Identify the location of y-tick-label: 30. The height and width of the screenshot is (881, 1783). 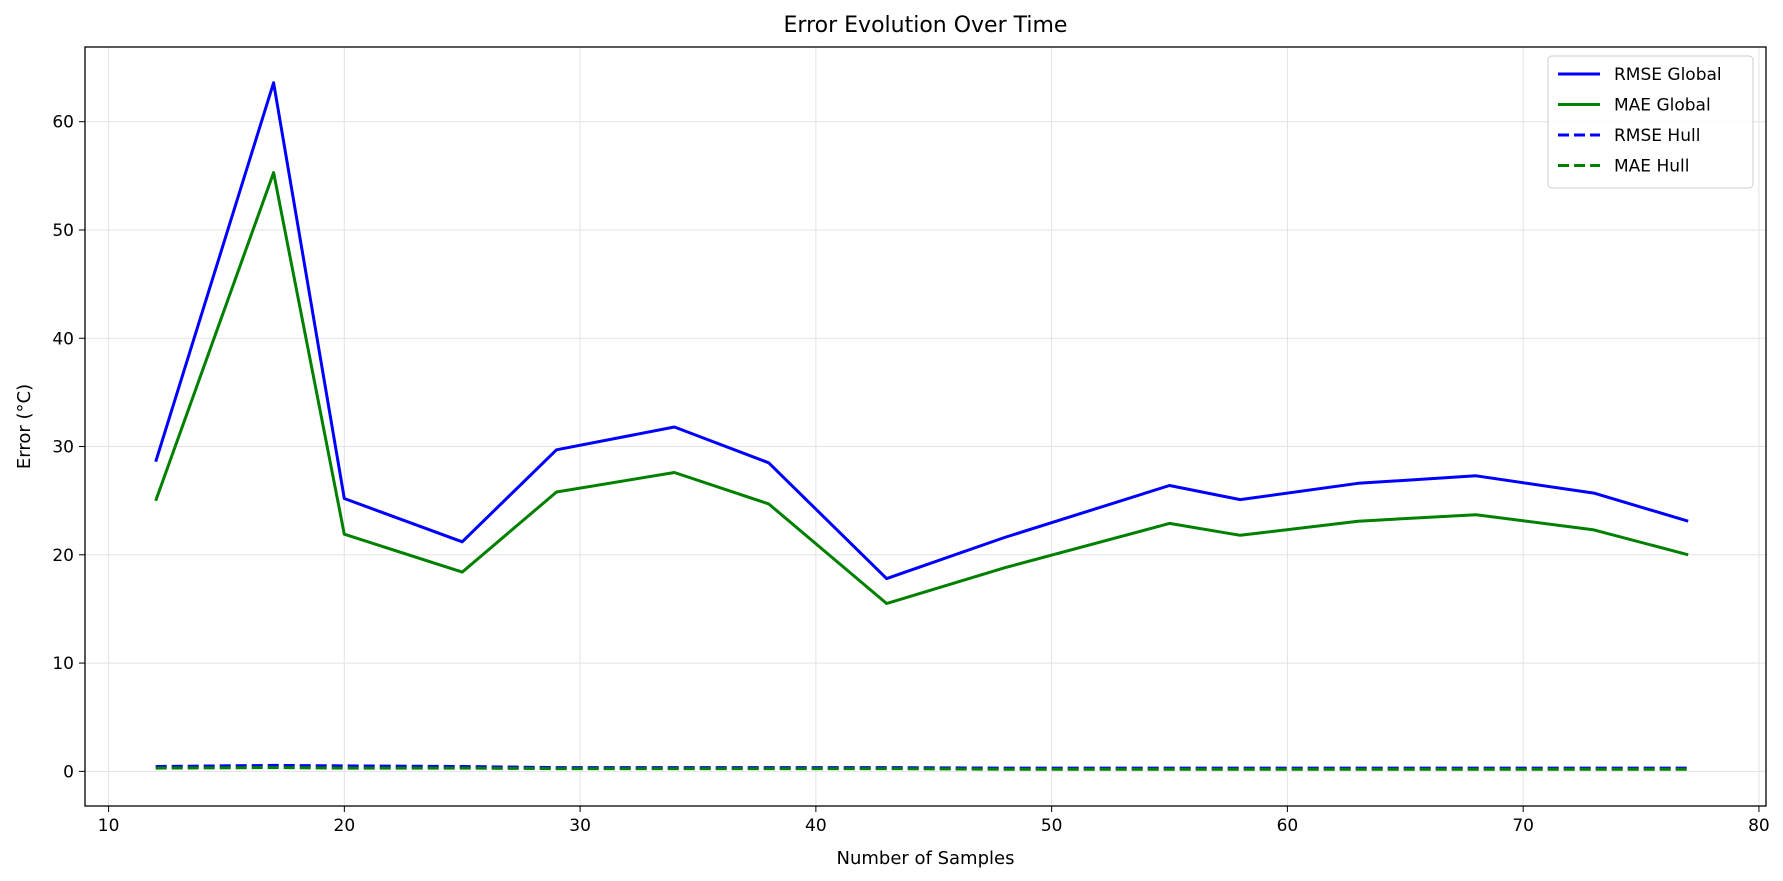
(63, 448).